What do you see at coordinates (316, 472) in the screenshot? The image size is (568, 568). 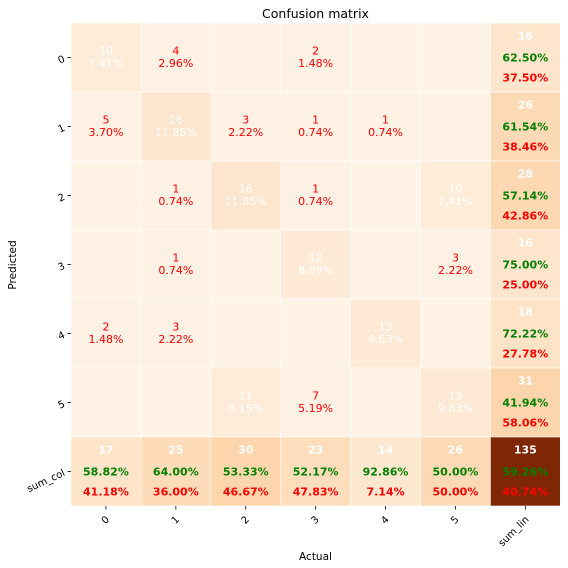 I see `col-sum-correct-label: 52.17%` at bounding box center [316, 472].